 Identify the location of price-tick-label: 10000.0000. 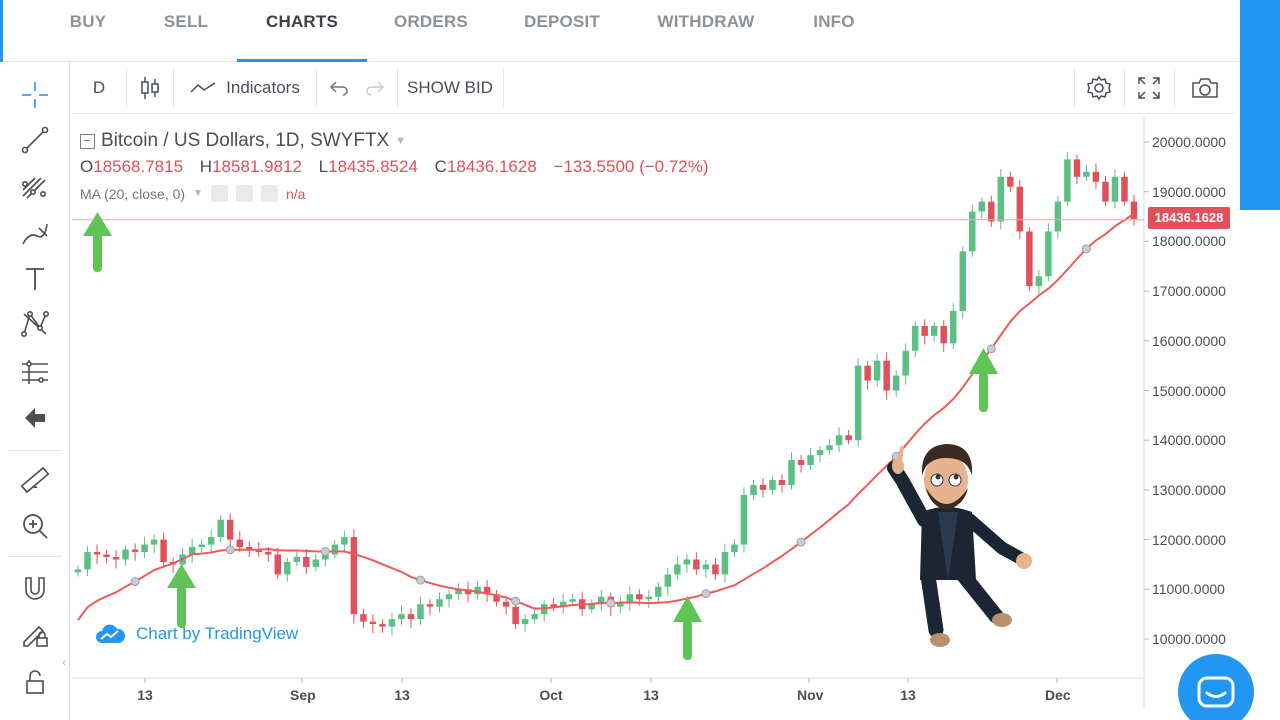
(1189, 639).